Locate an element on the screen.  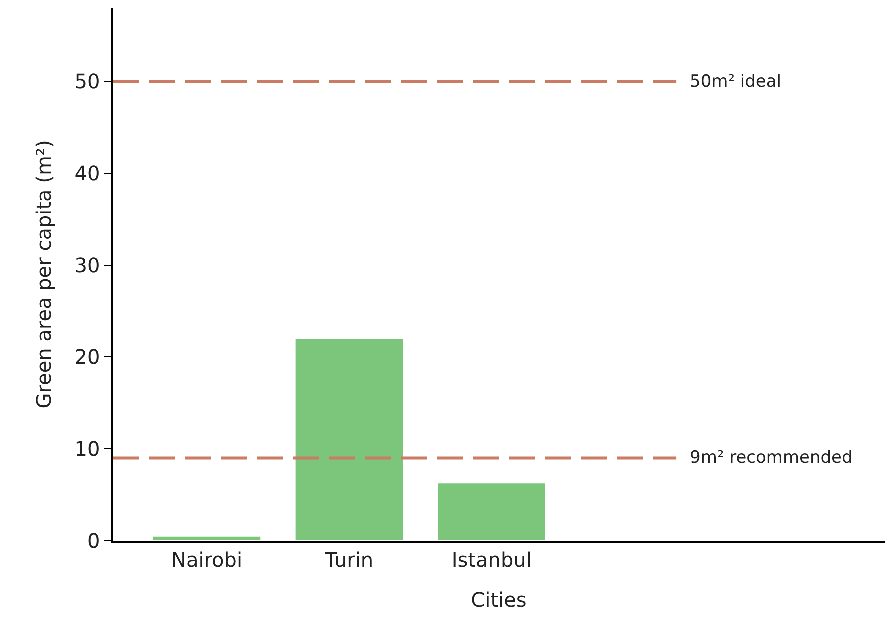
y-tick-label: 40 is located at coordinates (87, 173).